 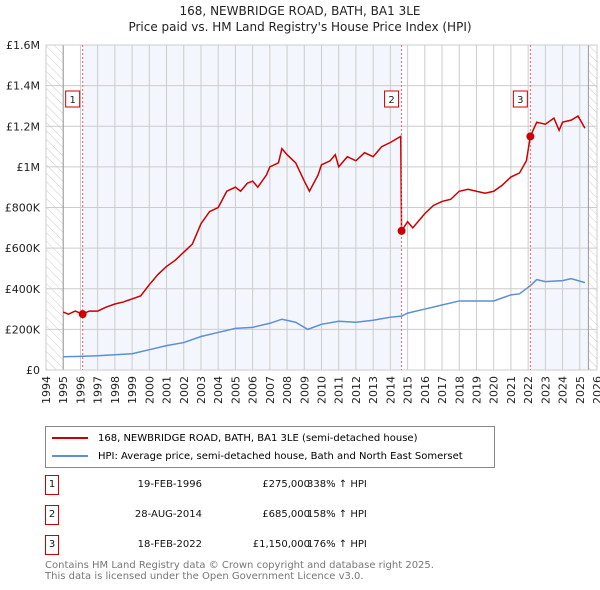 I want to click on x-tick-label: 2010, so click(x=322, y=390).